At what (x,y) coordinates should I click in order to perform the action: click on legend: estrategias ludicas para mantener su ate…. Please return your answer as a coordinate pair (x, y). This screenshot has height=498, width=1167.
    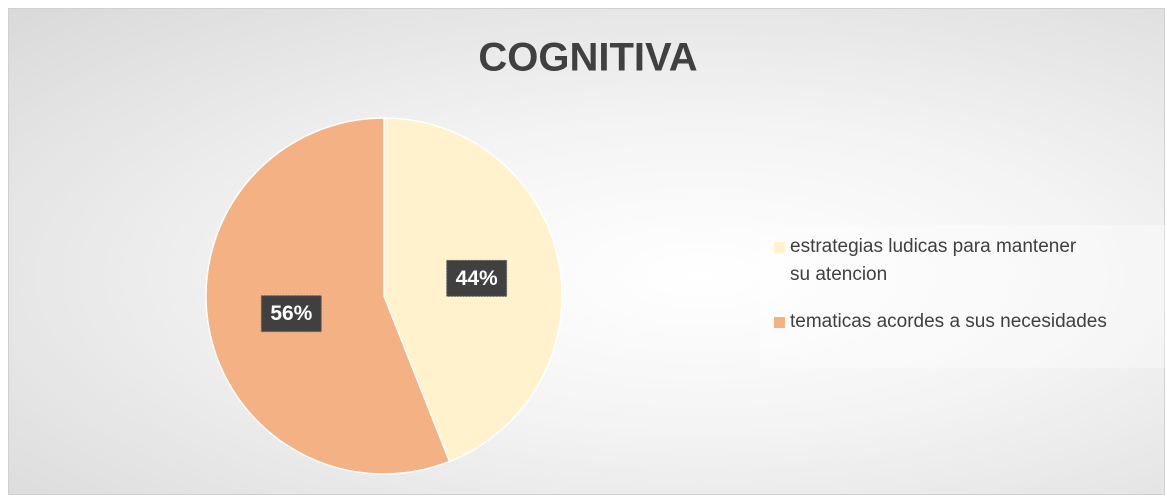
    Looking at the image, I should click on (963, 296).